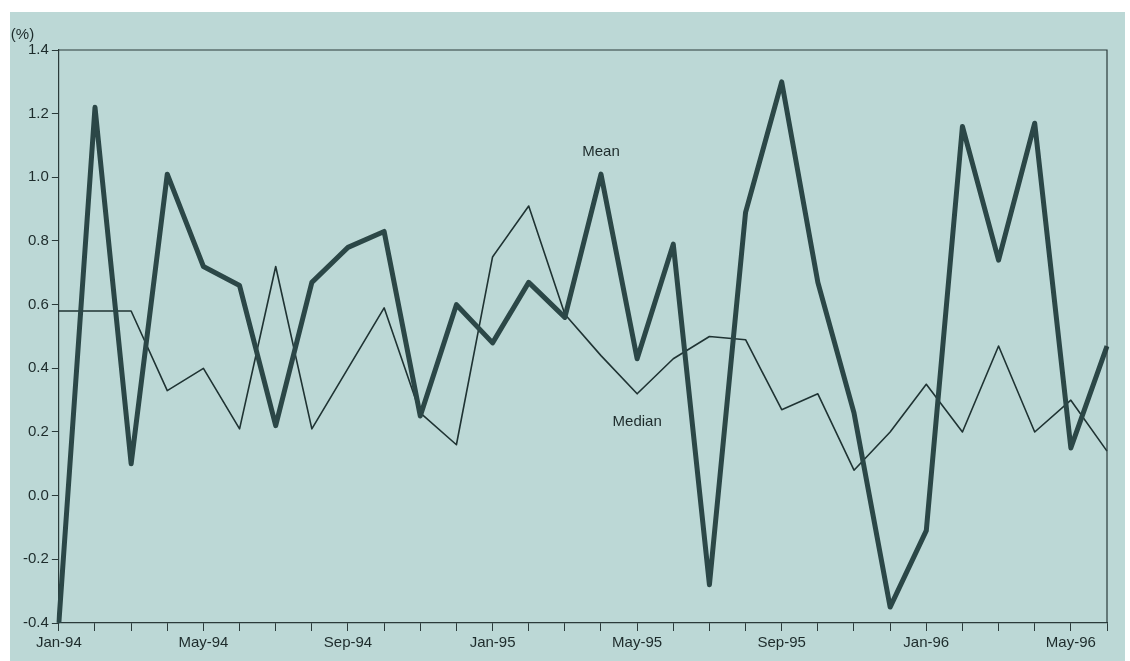  I want to click on y-tick-label: 1.0, so click(38, 176).